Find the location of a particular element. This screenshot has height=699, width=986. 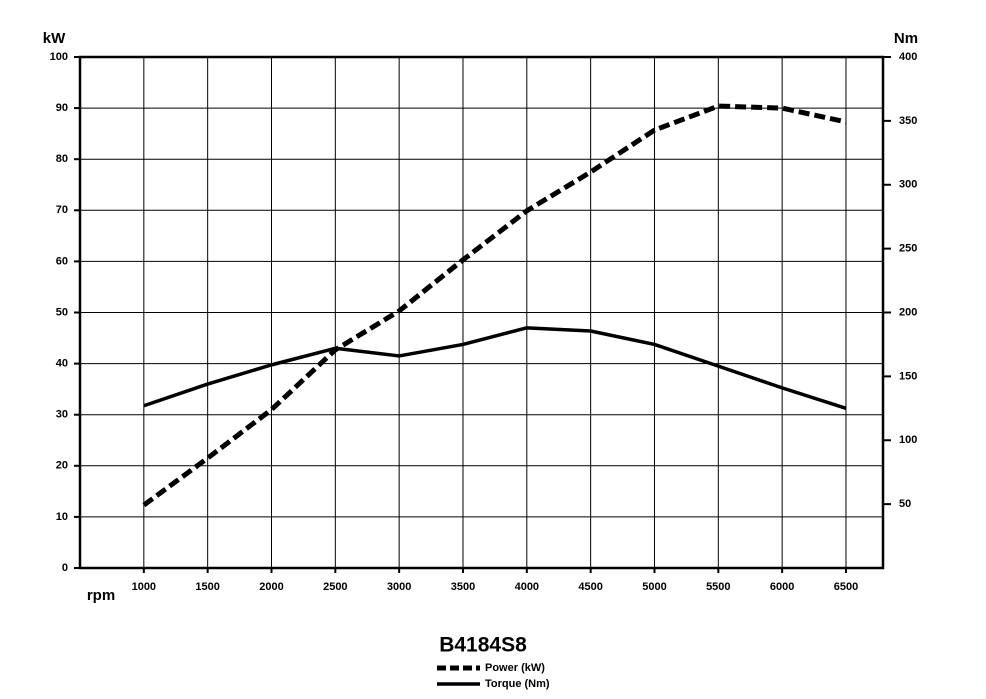

y-tick-label: 80 is located at coordinates (62, 159).